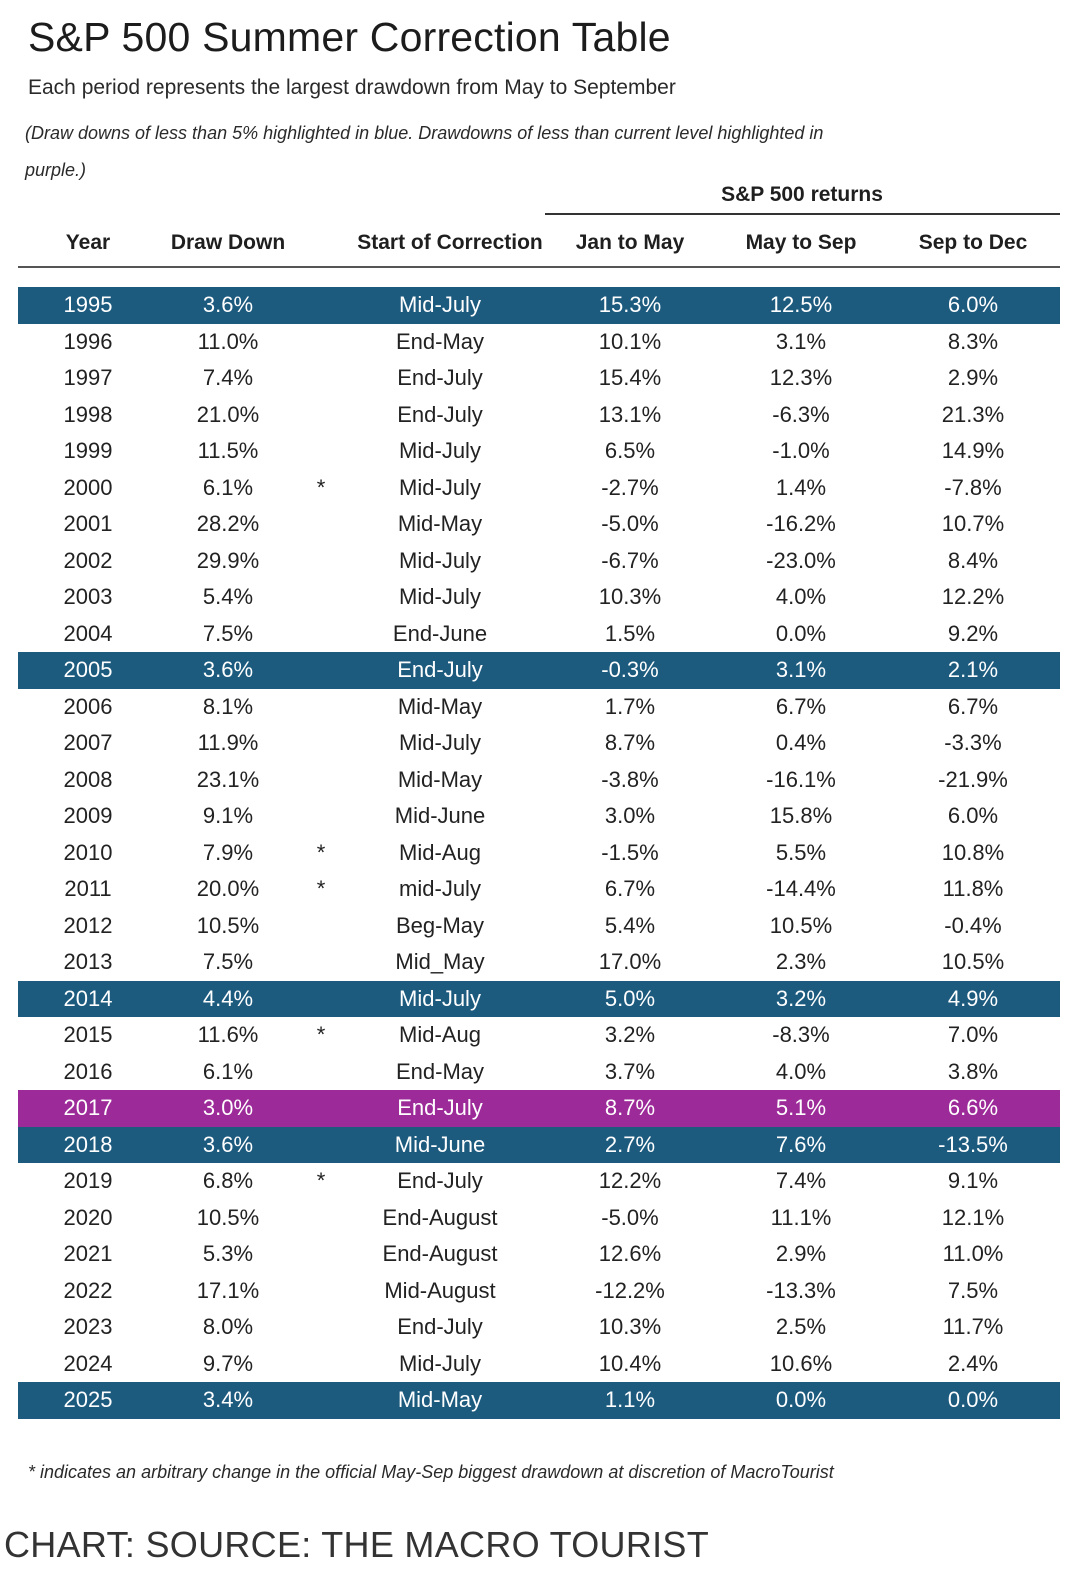  Describe the element at coordinates (88, 633) in the screenshot. I see `cell-year: 2004` at that location.